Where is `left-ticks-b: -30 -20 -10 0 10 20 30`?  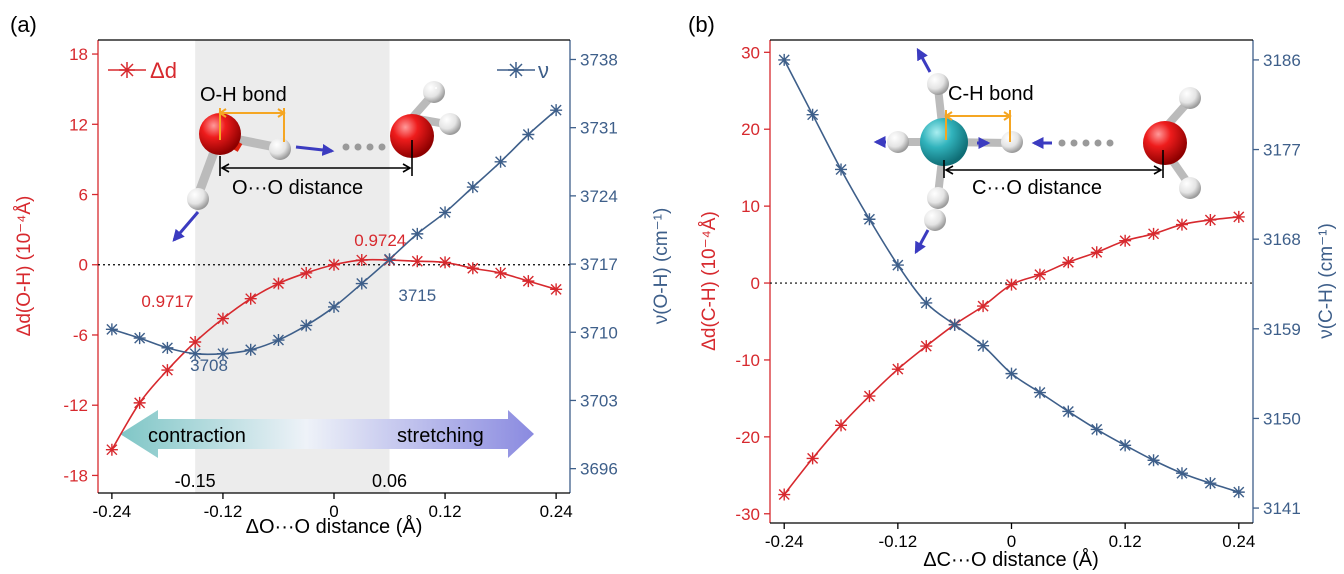
left-ticks-b: -30 -20 -10 0 10 20 30 is located at coordinates (752, 283).